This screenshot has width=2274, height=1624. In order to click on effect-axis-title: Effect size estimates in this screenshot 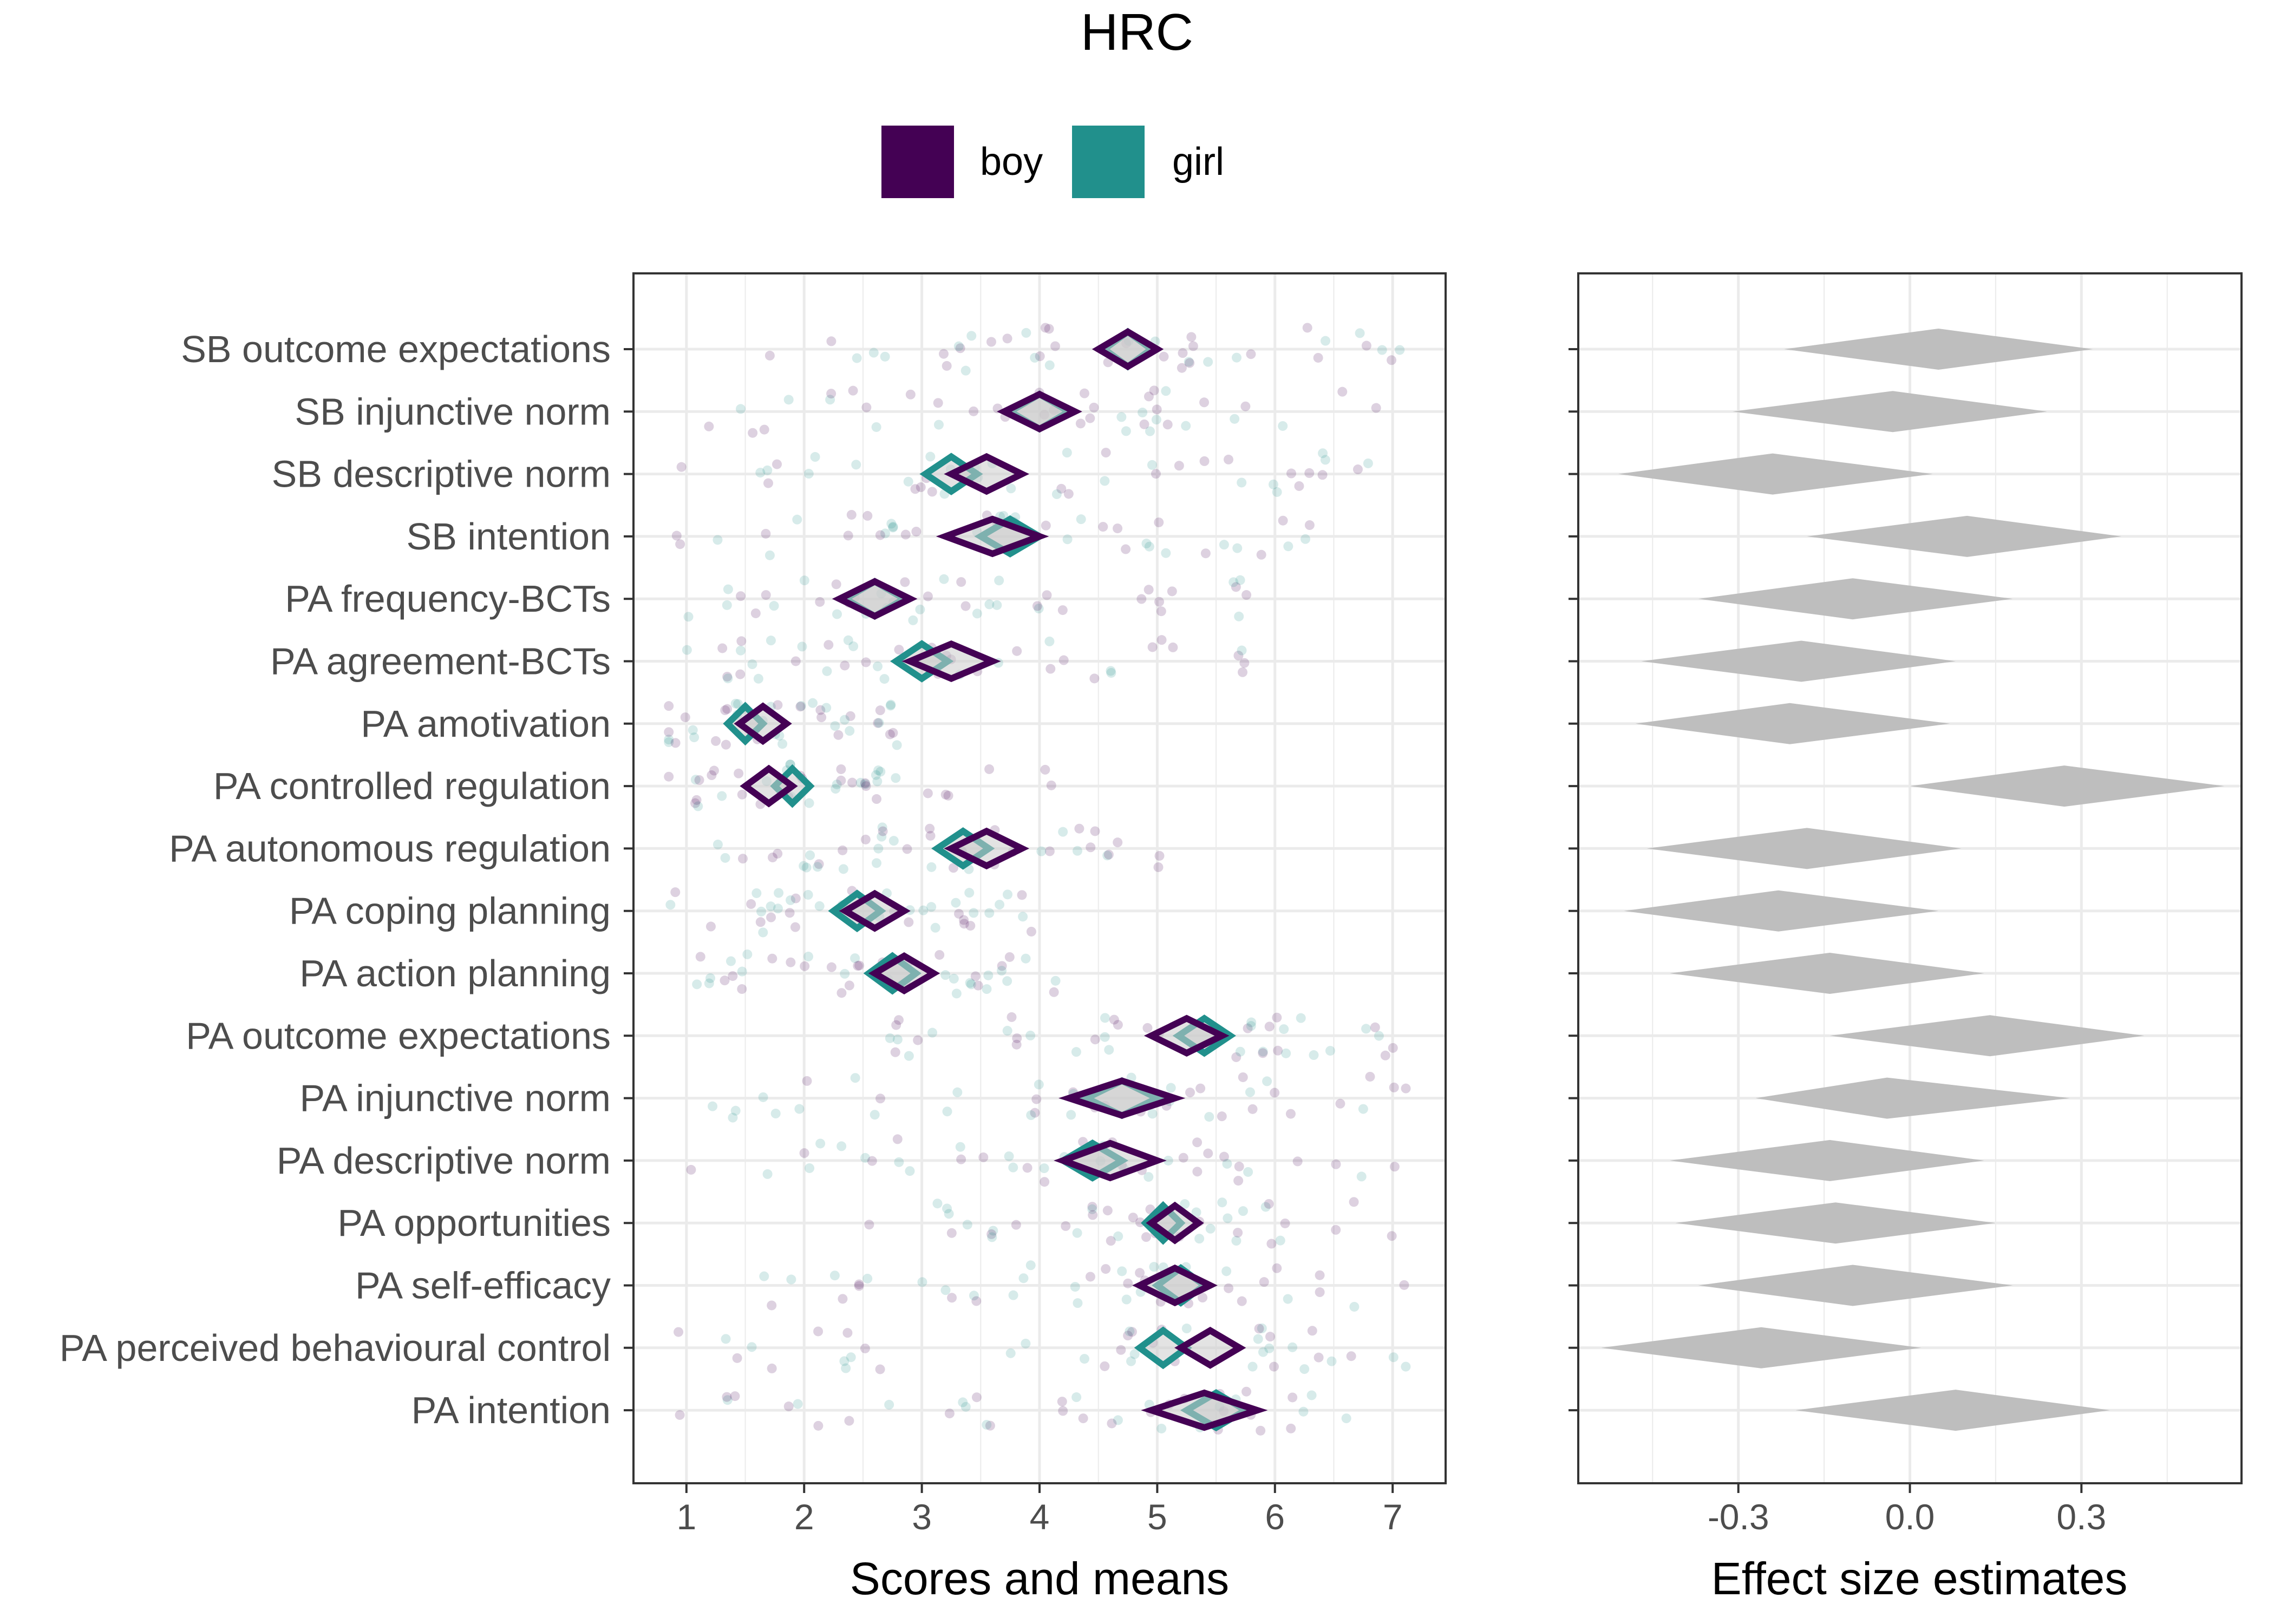, I will do `click(1920, 1579)`.